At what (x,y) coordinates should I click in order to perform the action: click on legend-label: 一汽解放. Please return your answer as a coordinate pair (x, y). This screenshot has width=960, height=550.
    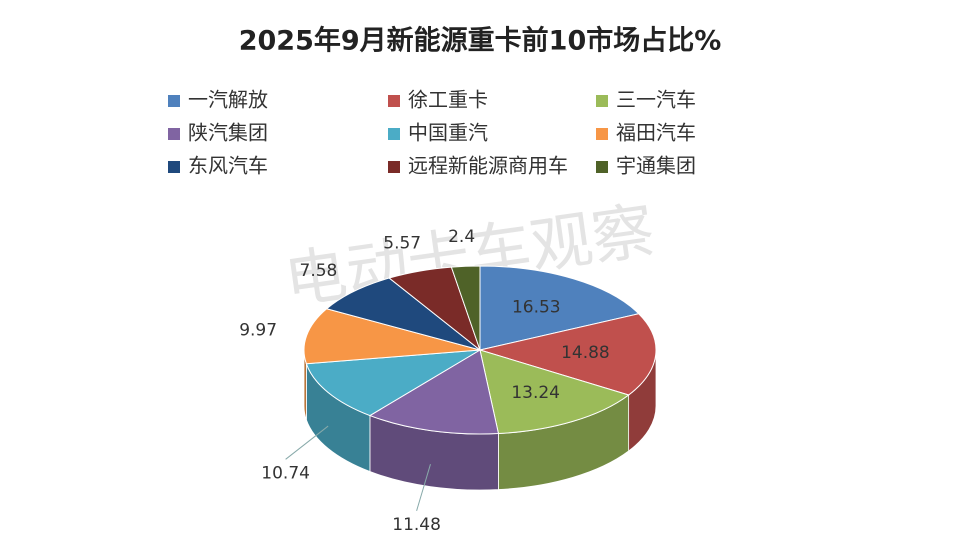
    Looking at the image, I should click on (228, 100).